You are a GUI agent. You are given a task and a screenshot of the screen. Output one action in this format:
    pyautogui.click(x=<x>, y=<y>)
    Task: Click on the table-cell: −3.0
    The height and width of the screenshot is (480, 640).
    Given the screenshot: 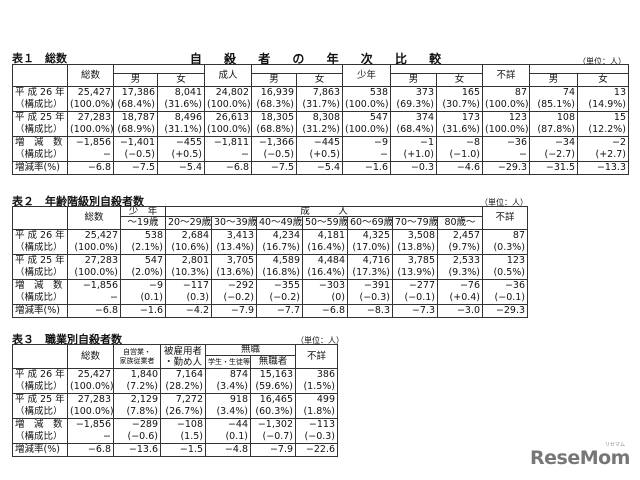 What is the action you would take?
    pyautogui.click(x=460, y=311)
    